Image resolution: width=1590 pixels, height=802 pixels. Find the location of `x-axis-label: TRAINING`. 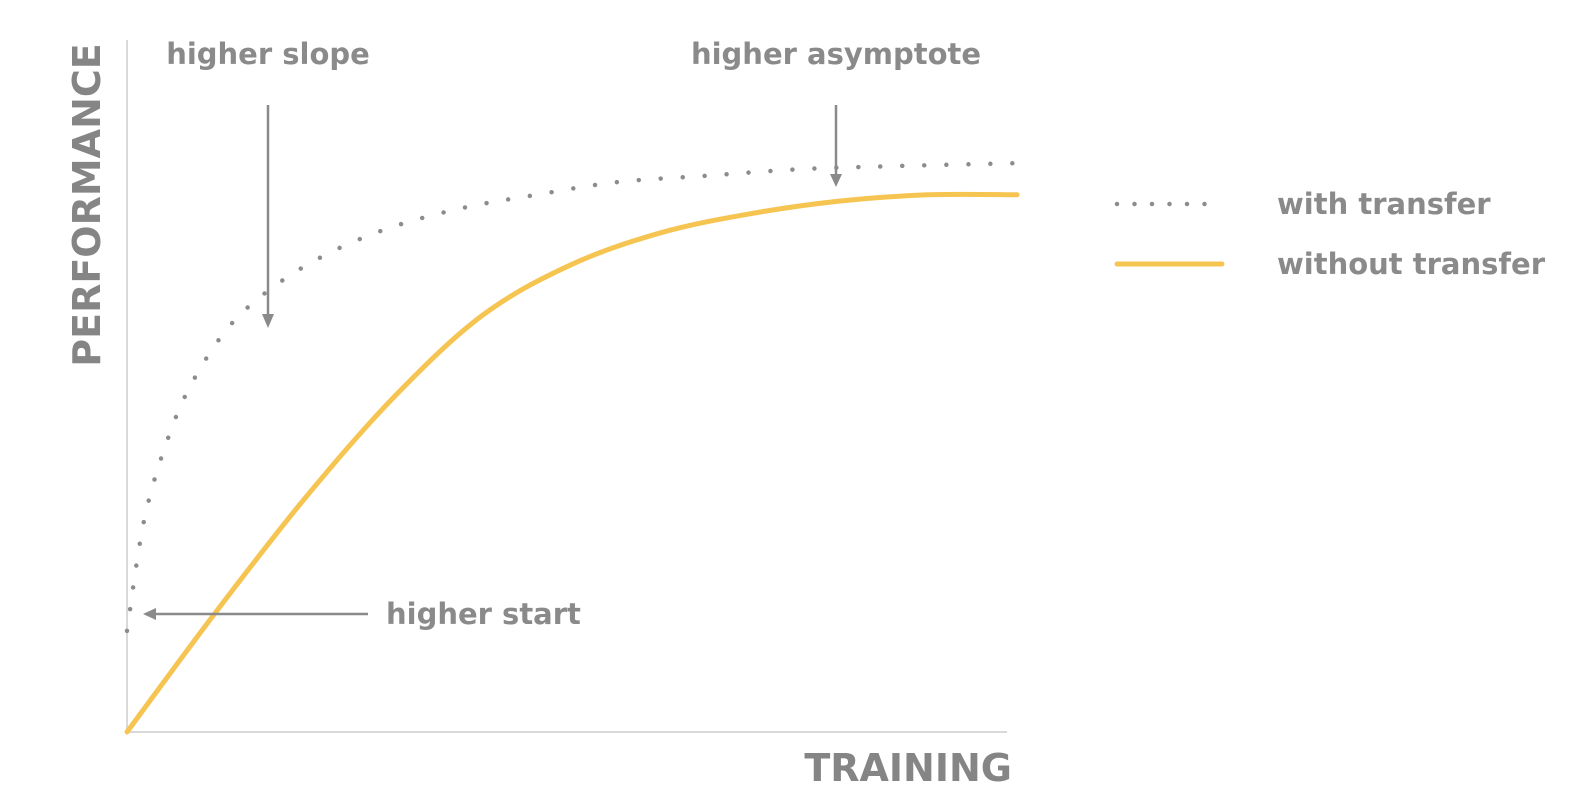

x-axis-label: TRAINING is located at coordinates (908, 768).